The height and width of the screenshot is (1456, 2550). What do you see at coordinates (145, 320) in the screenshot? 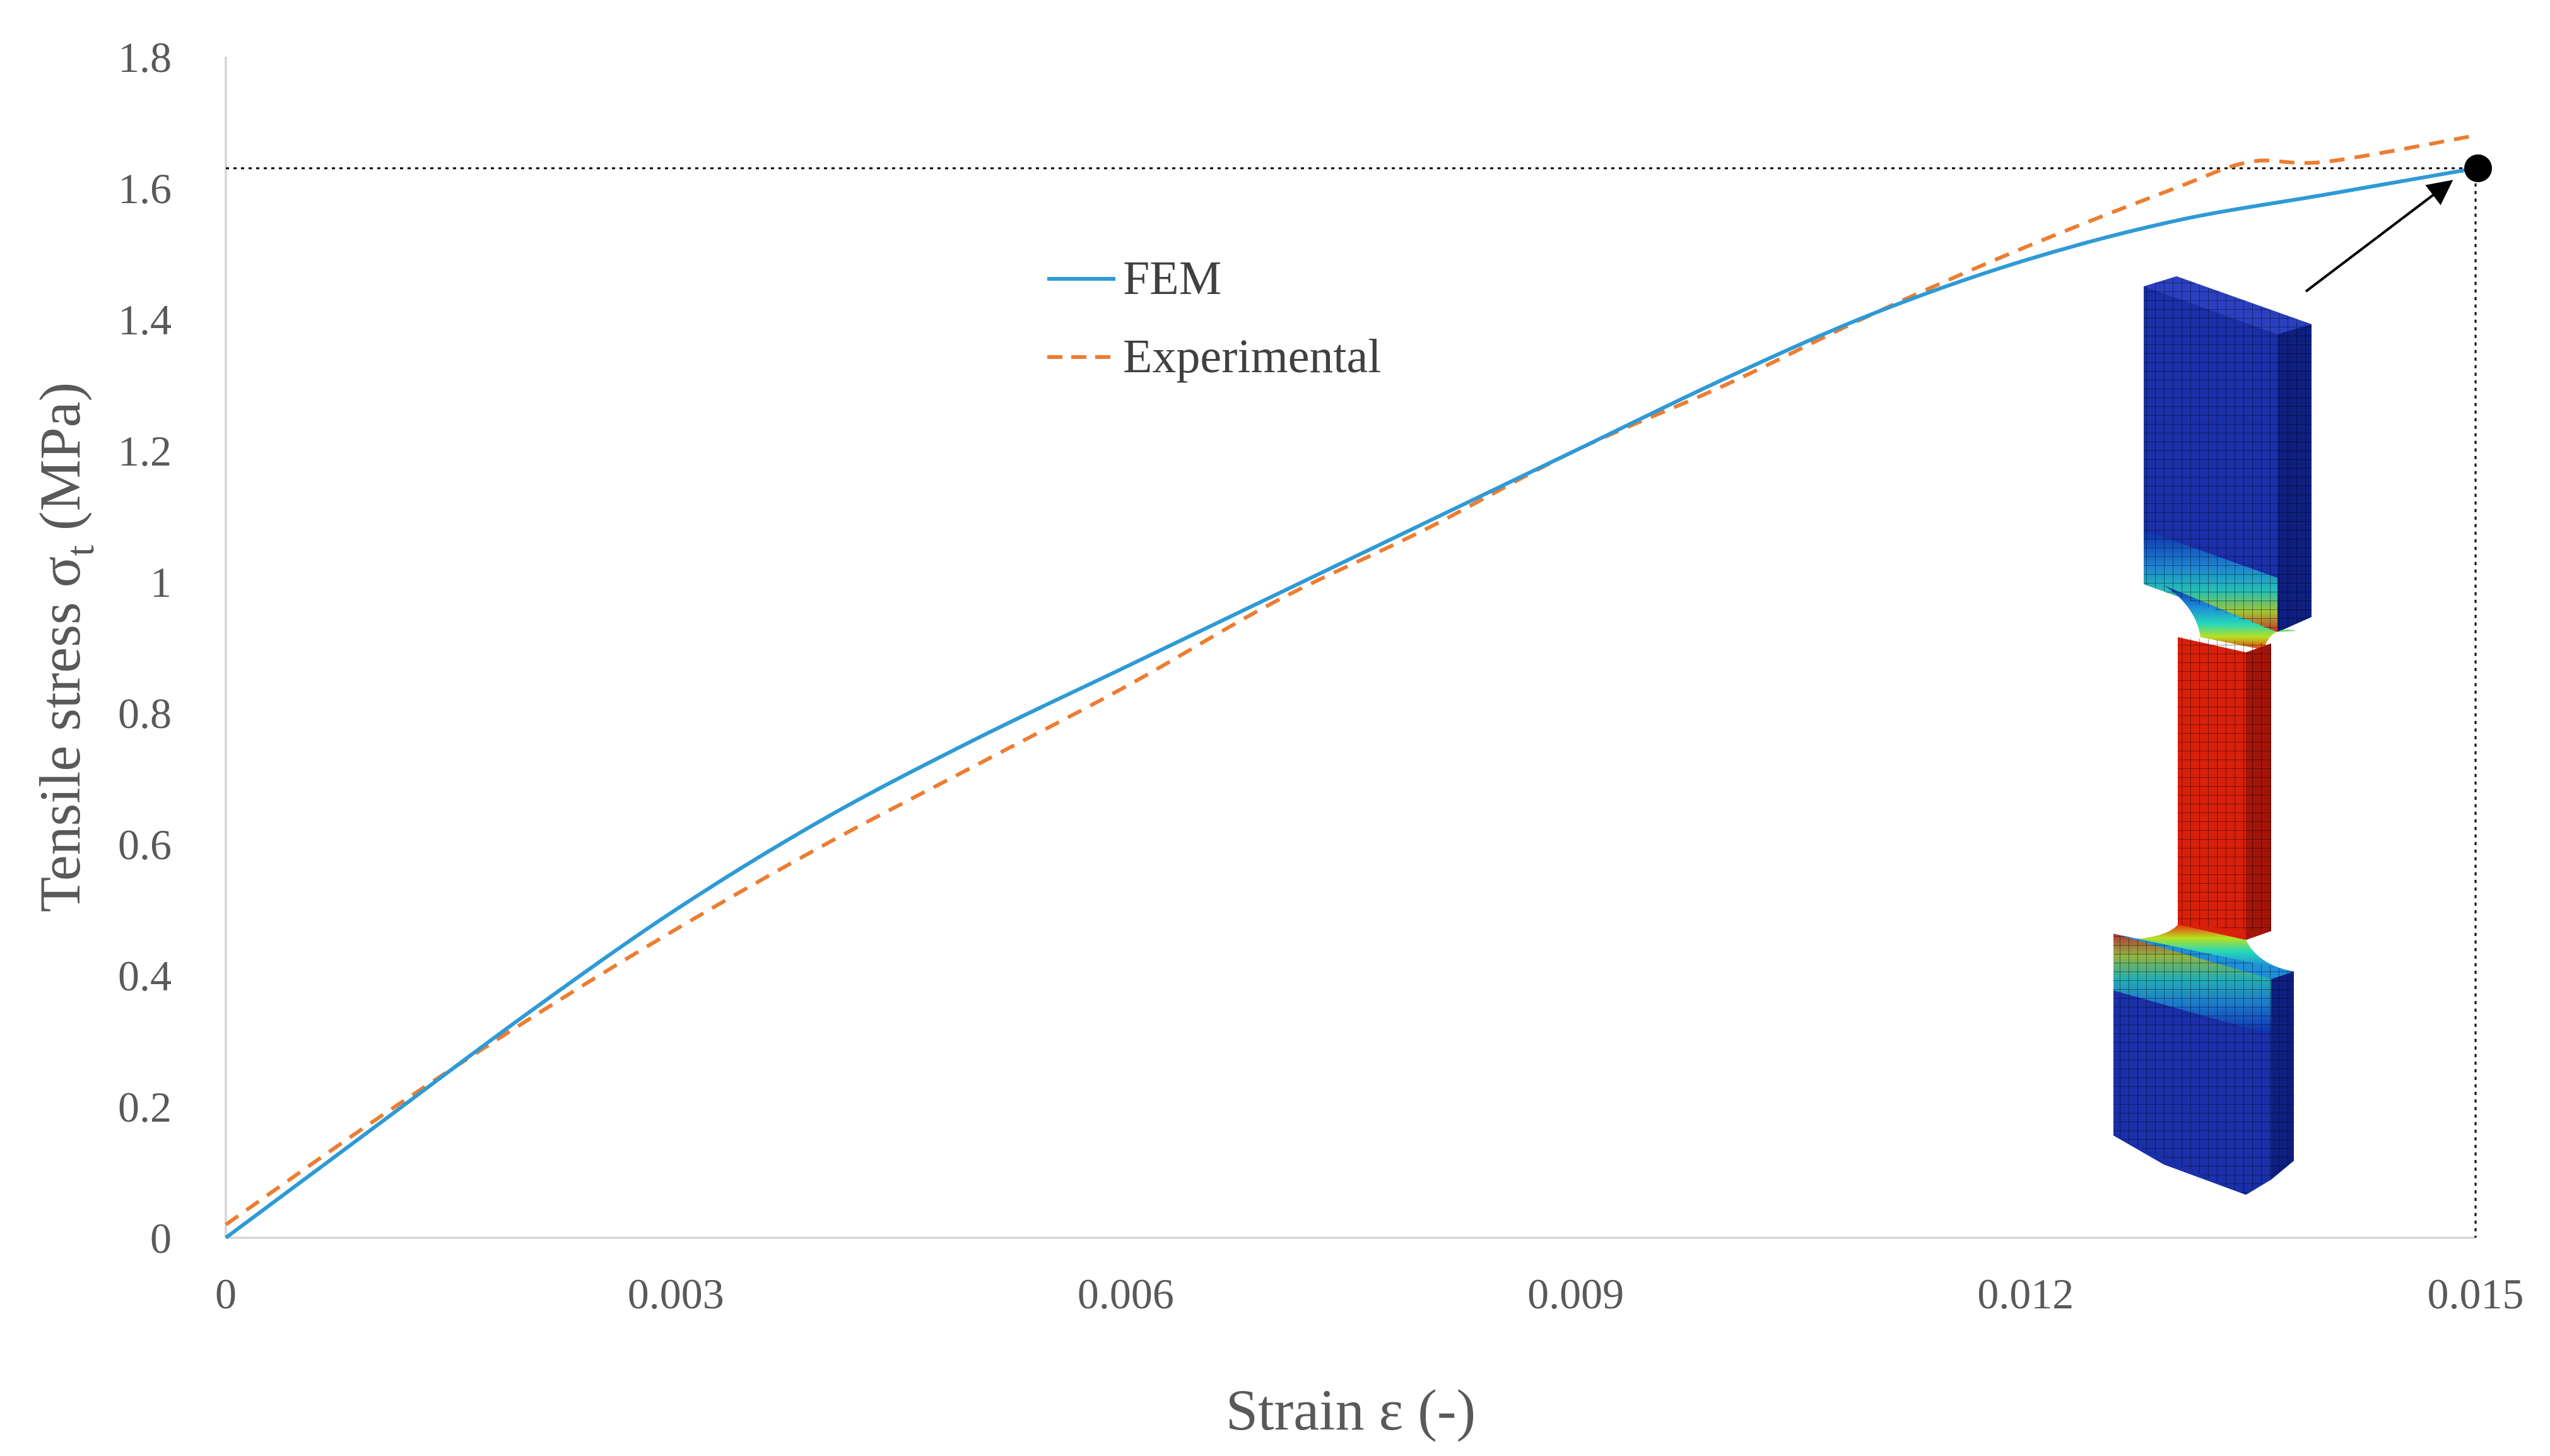
I see `y-tick-label: 1.4` at bounding box center [145, 320].